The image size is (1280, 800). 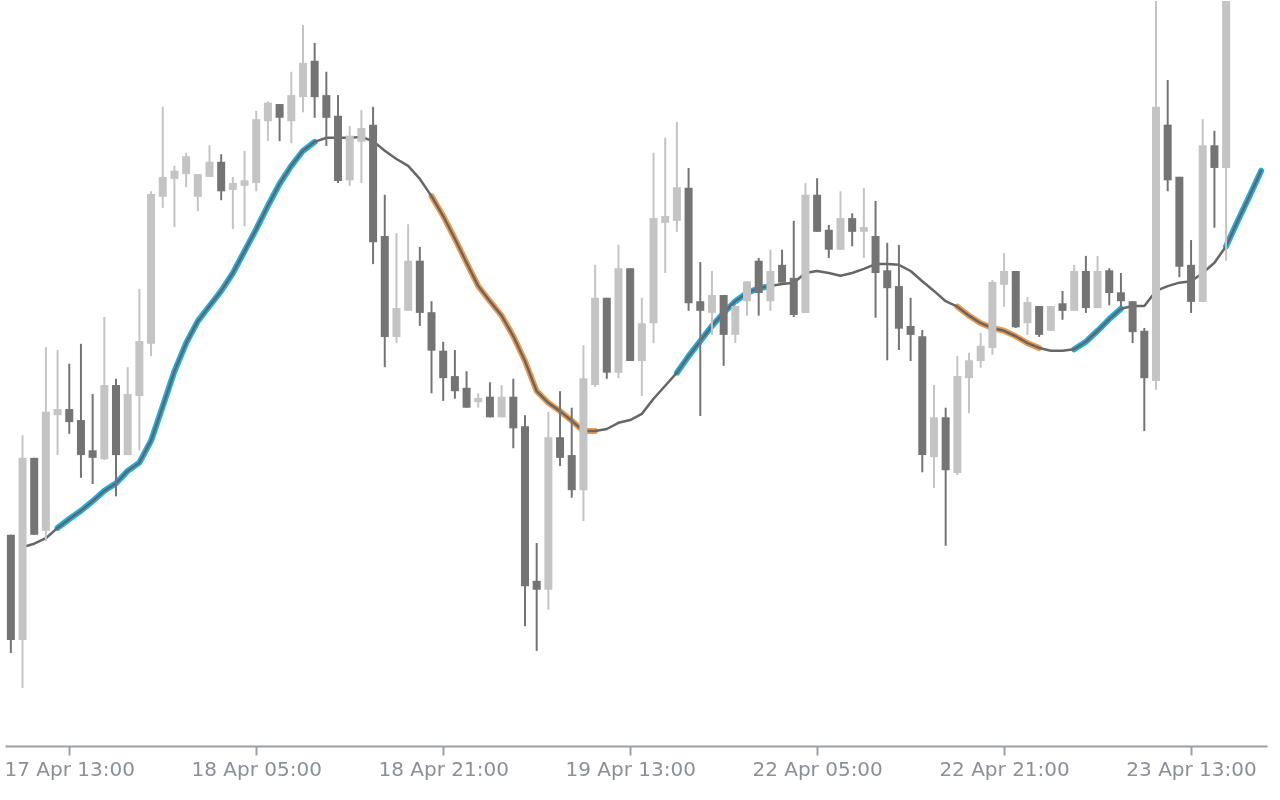 I want to click on x-tick-label: 19 Apr 13:00, so click(x=630, y=768).